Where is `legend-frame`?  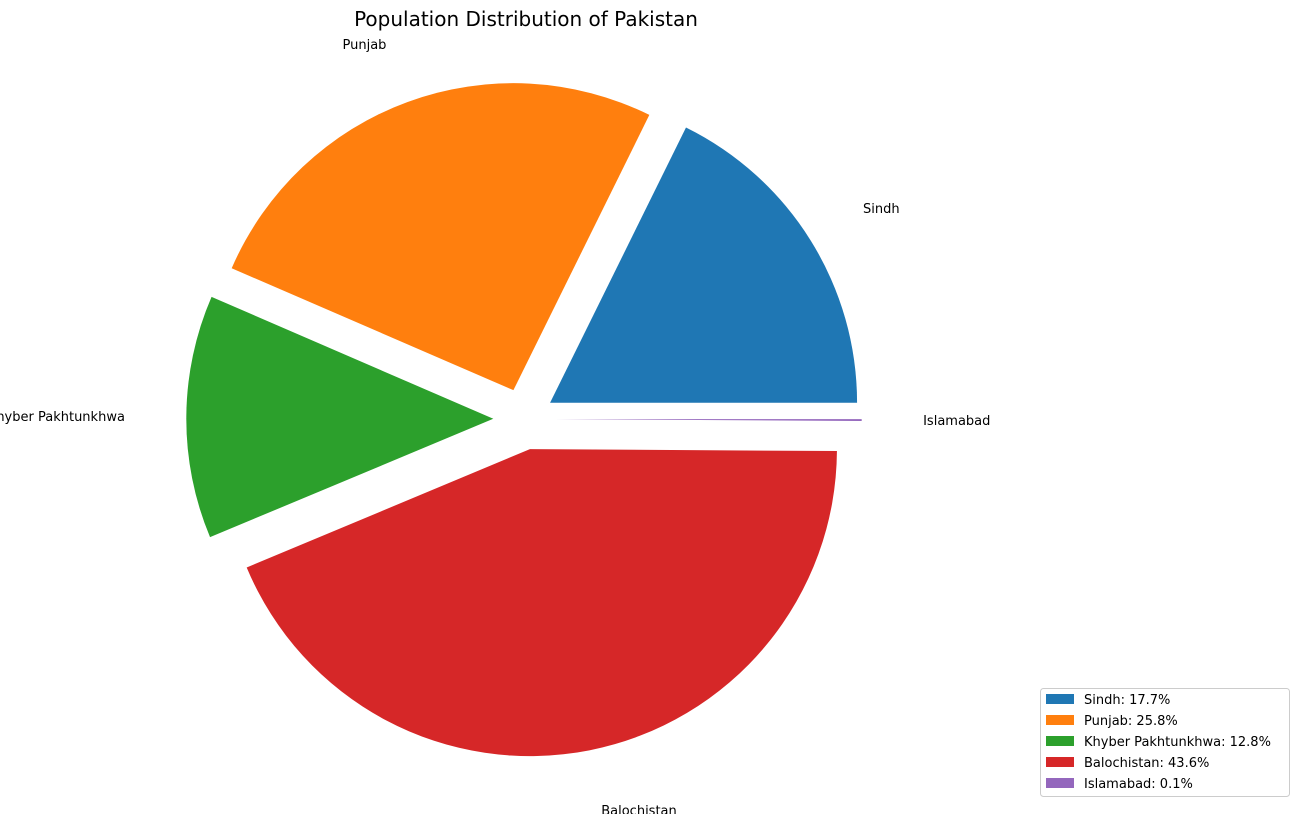 legend-frame is located at coordinates (1165, 742).